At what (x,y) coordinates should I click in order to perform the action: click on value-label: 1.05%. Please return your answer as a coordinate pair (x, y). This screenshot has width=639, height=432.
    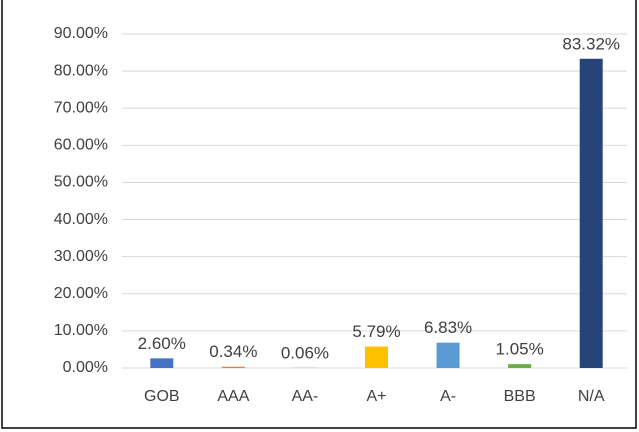
    Looking at the image, I should click on (520, 349).